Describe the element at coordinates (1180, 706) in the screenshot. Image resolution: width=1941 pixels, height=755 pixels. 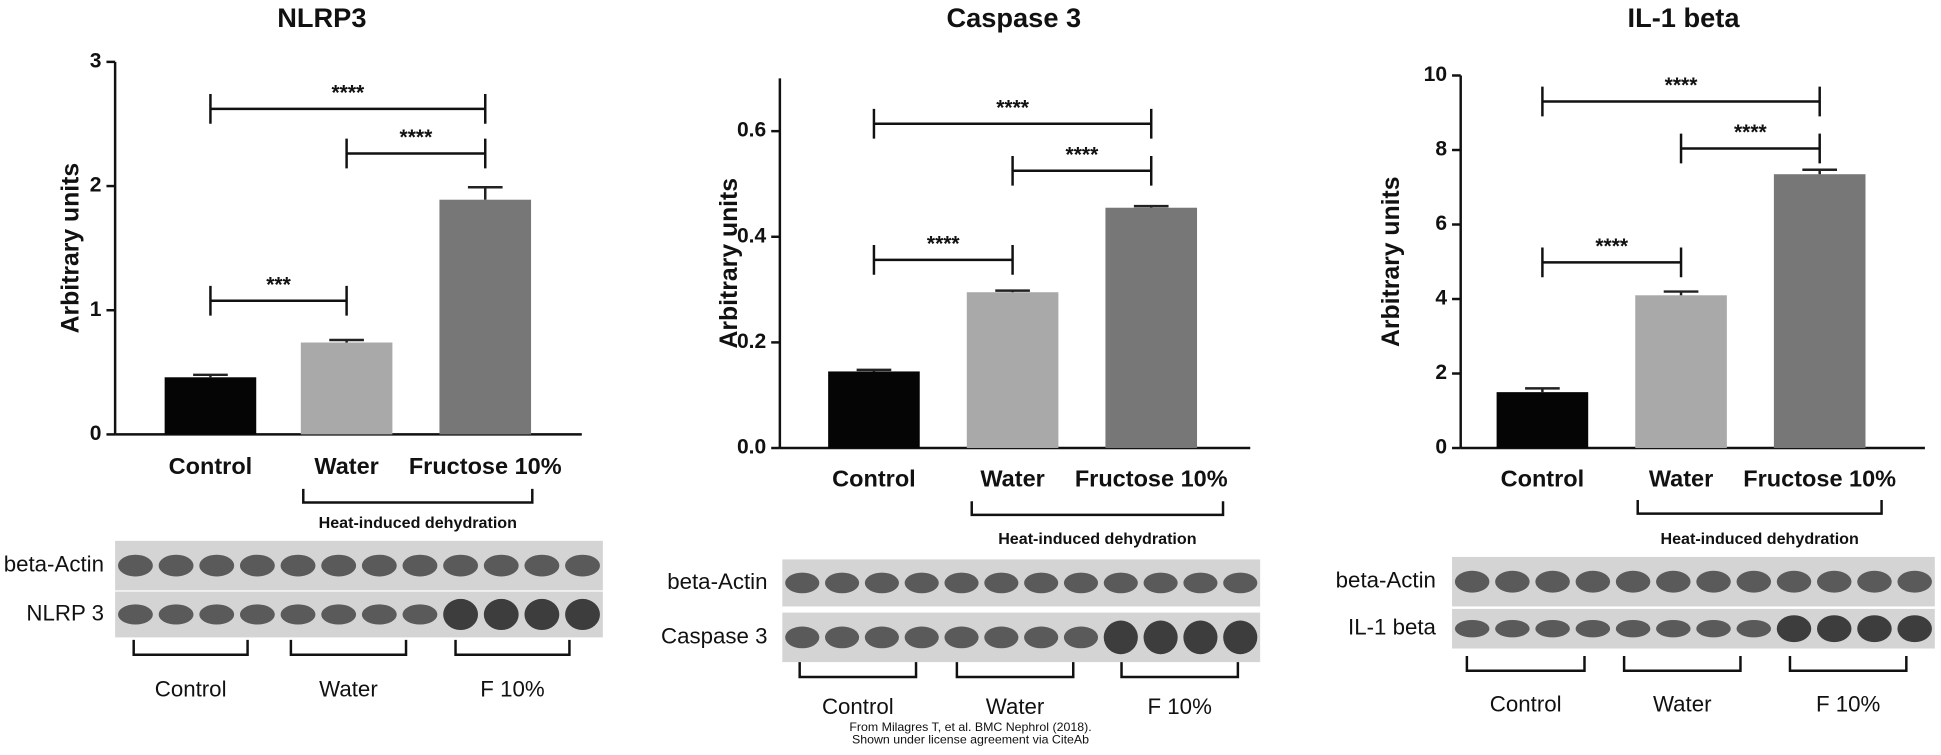
I see `blot-group-label: F 10%` at that location.